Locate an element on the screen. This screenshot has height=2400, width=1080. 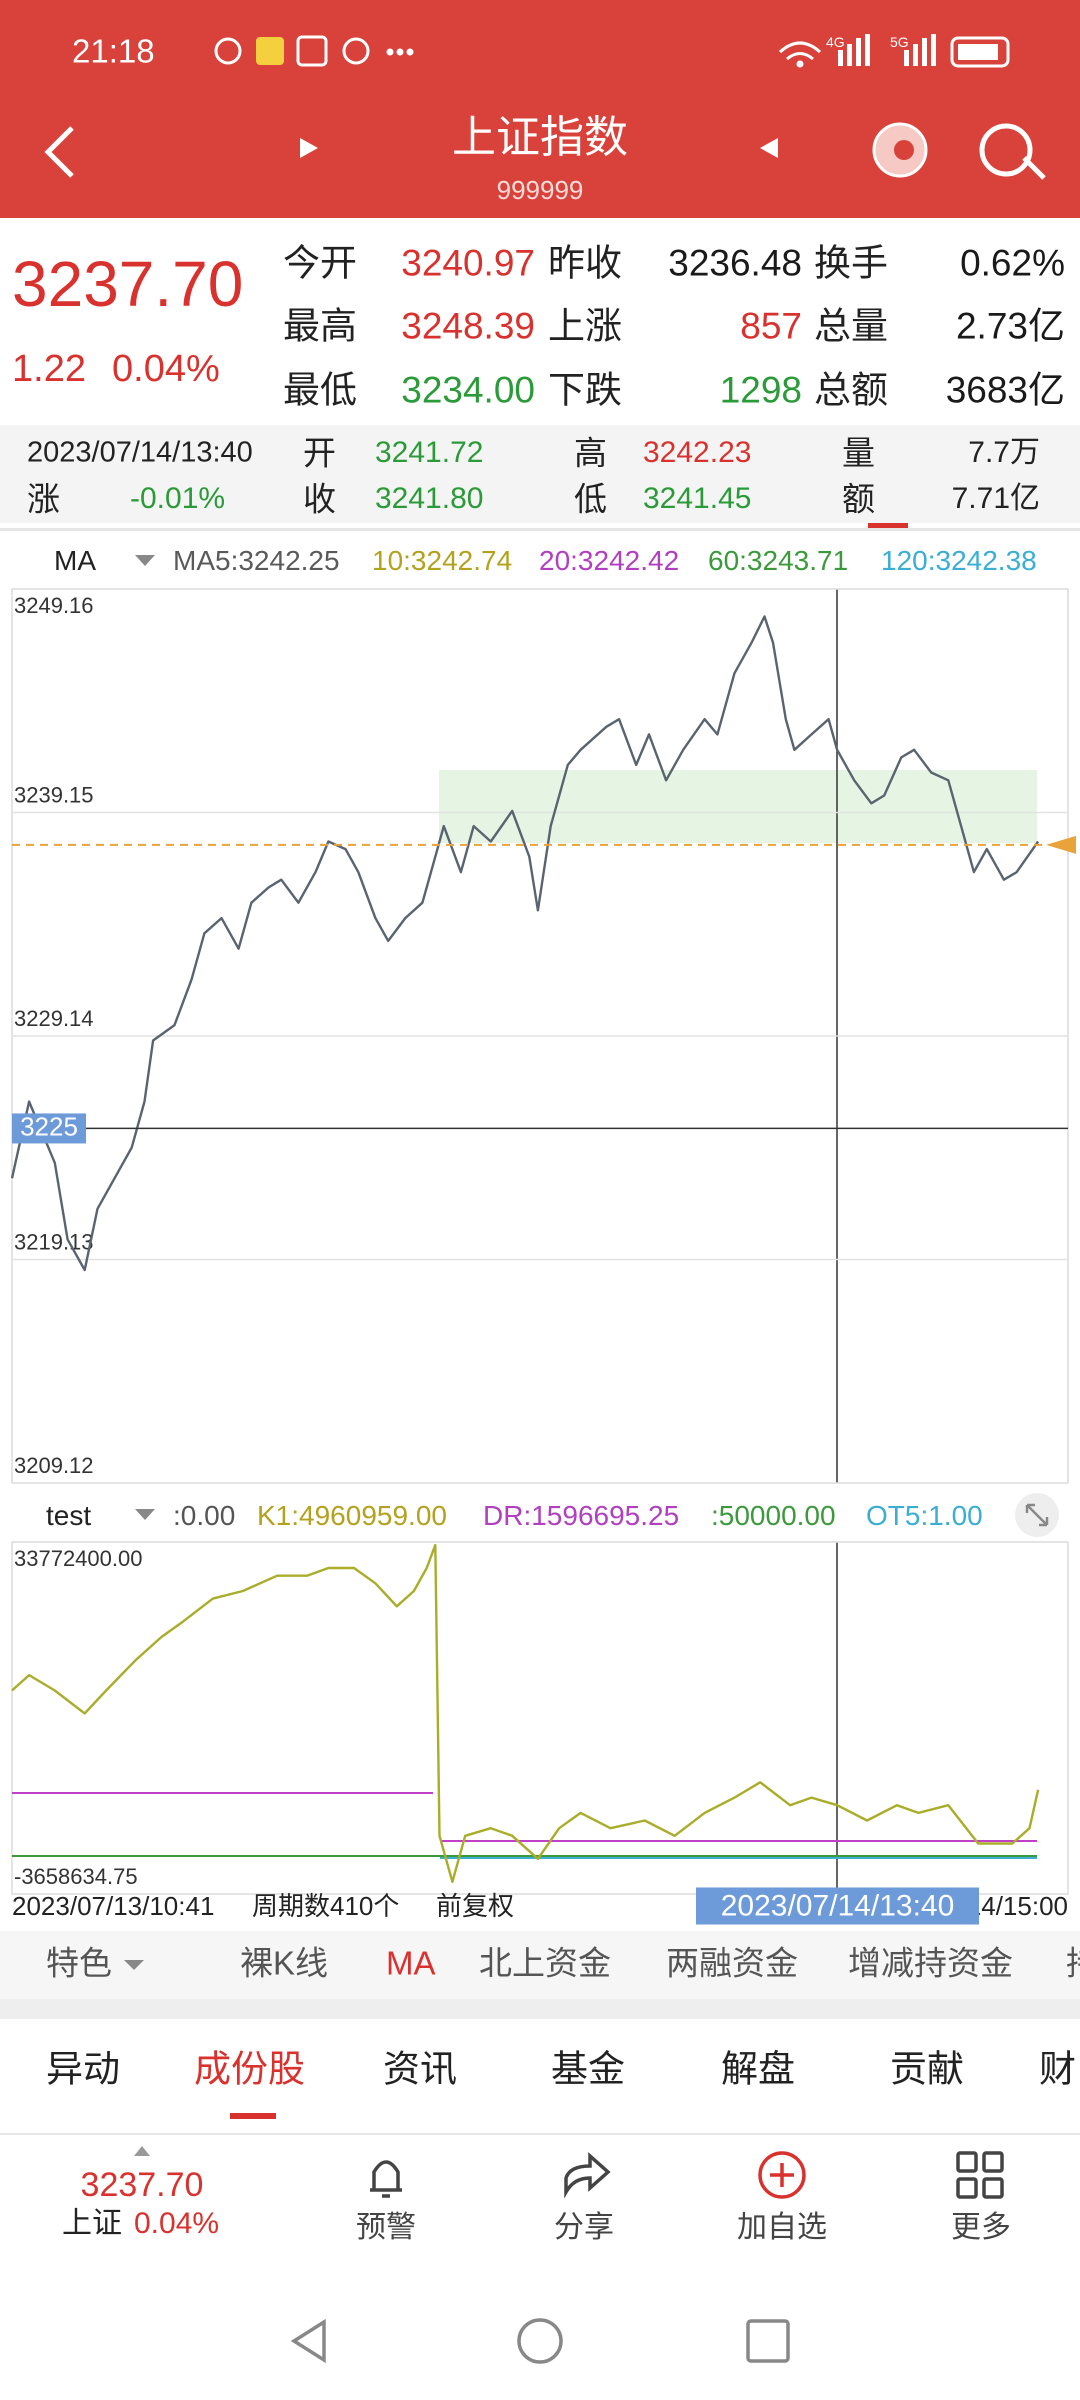
y-tick-label: 3239.15 is located at coordinates (54, 794).